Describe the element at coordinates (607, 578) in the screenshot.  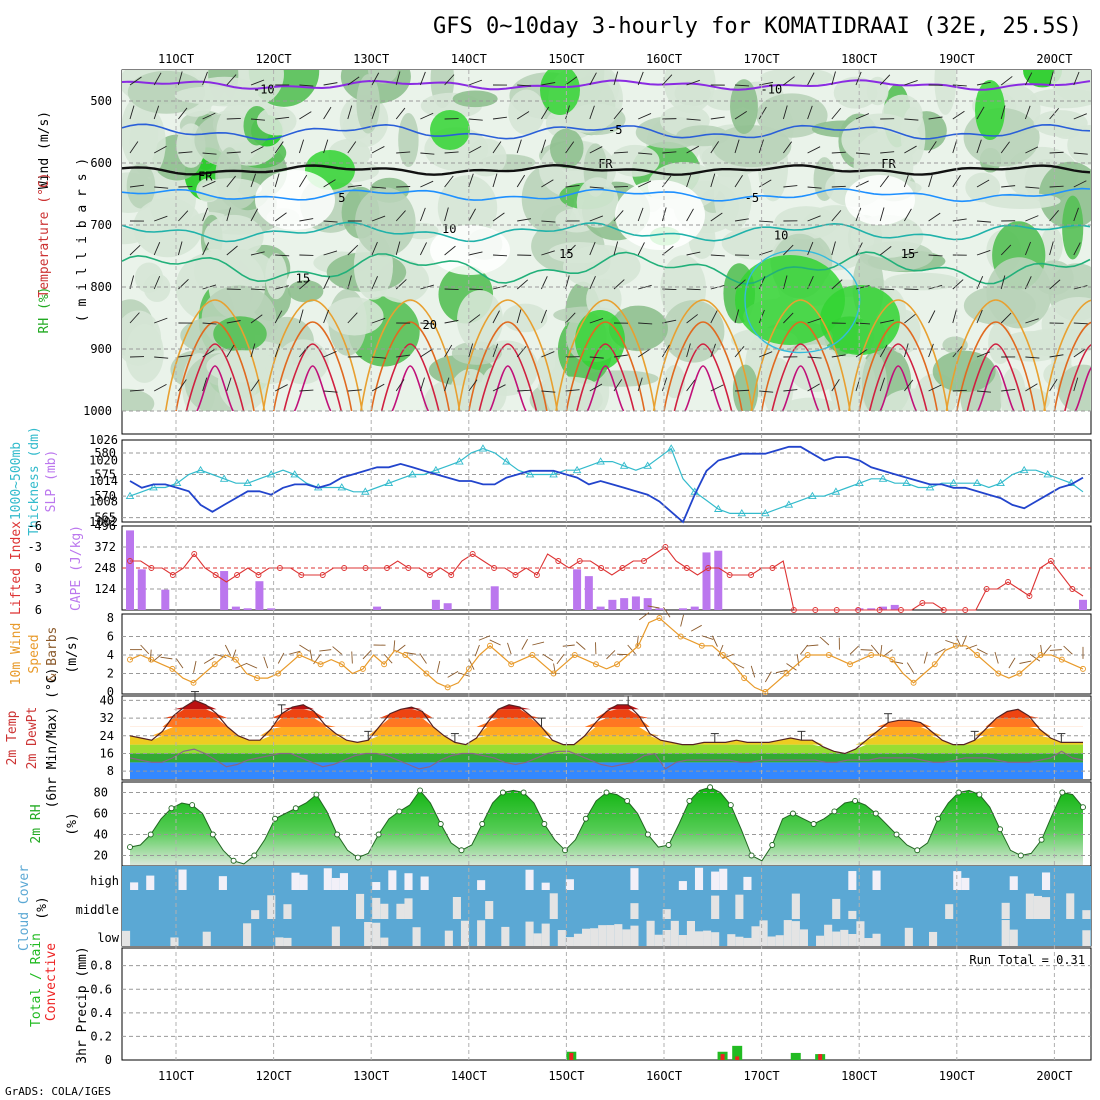
I see `lifted-index-line` at that location.